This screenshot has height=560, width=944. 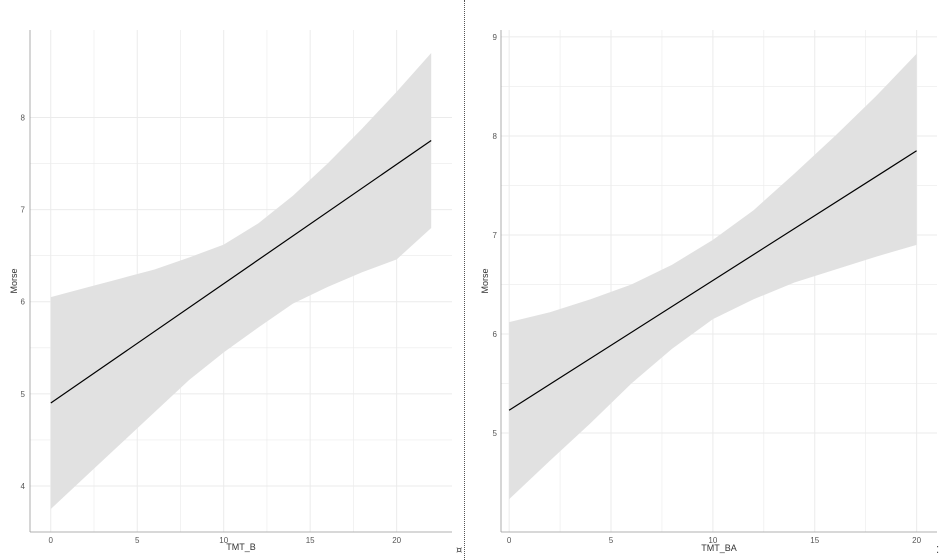 What do you see at coordinates (495, 37) in the screenshot?
I see `y-tick-label: 9` at bounding box center [495, 37].